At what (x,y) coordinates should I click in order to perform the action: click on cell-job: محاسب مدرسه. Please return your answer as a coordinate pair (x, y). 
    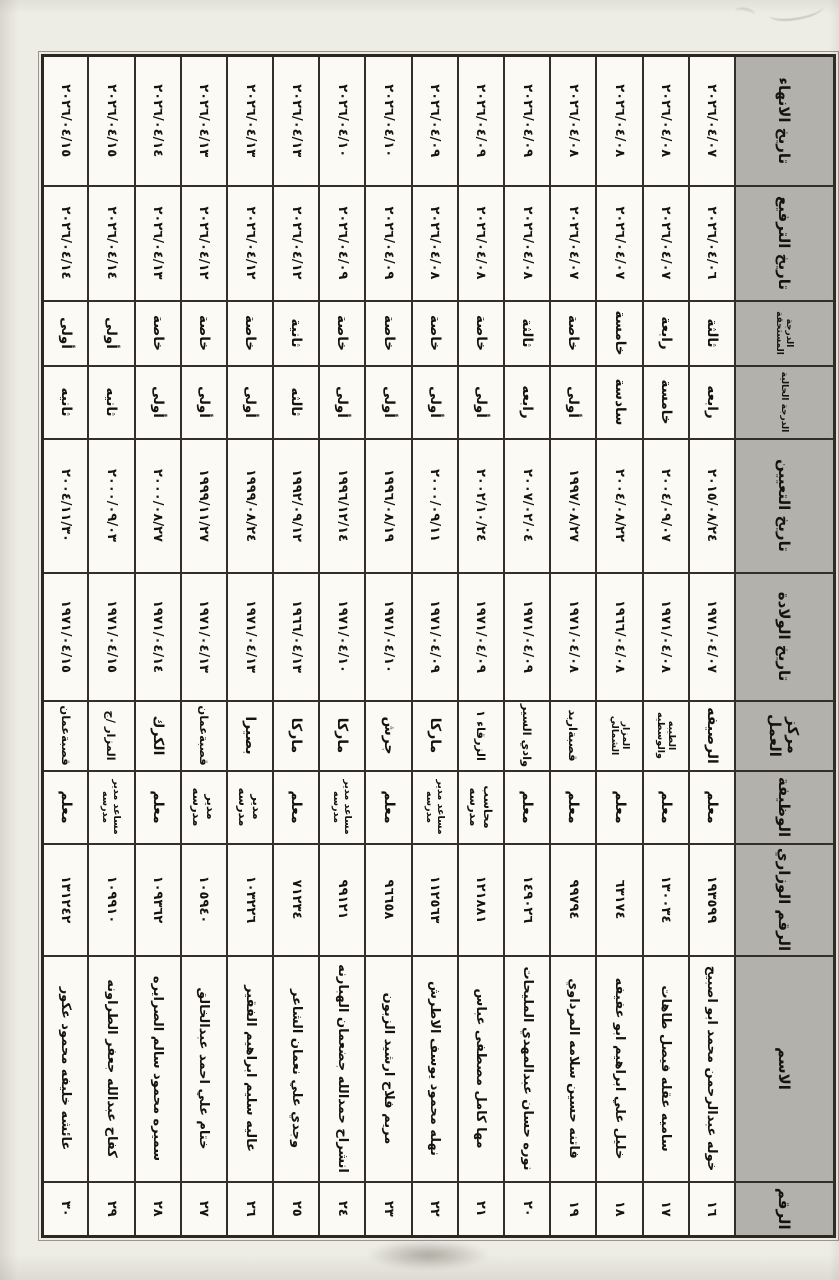
    Looking at the image, I should click on (481, 807).